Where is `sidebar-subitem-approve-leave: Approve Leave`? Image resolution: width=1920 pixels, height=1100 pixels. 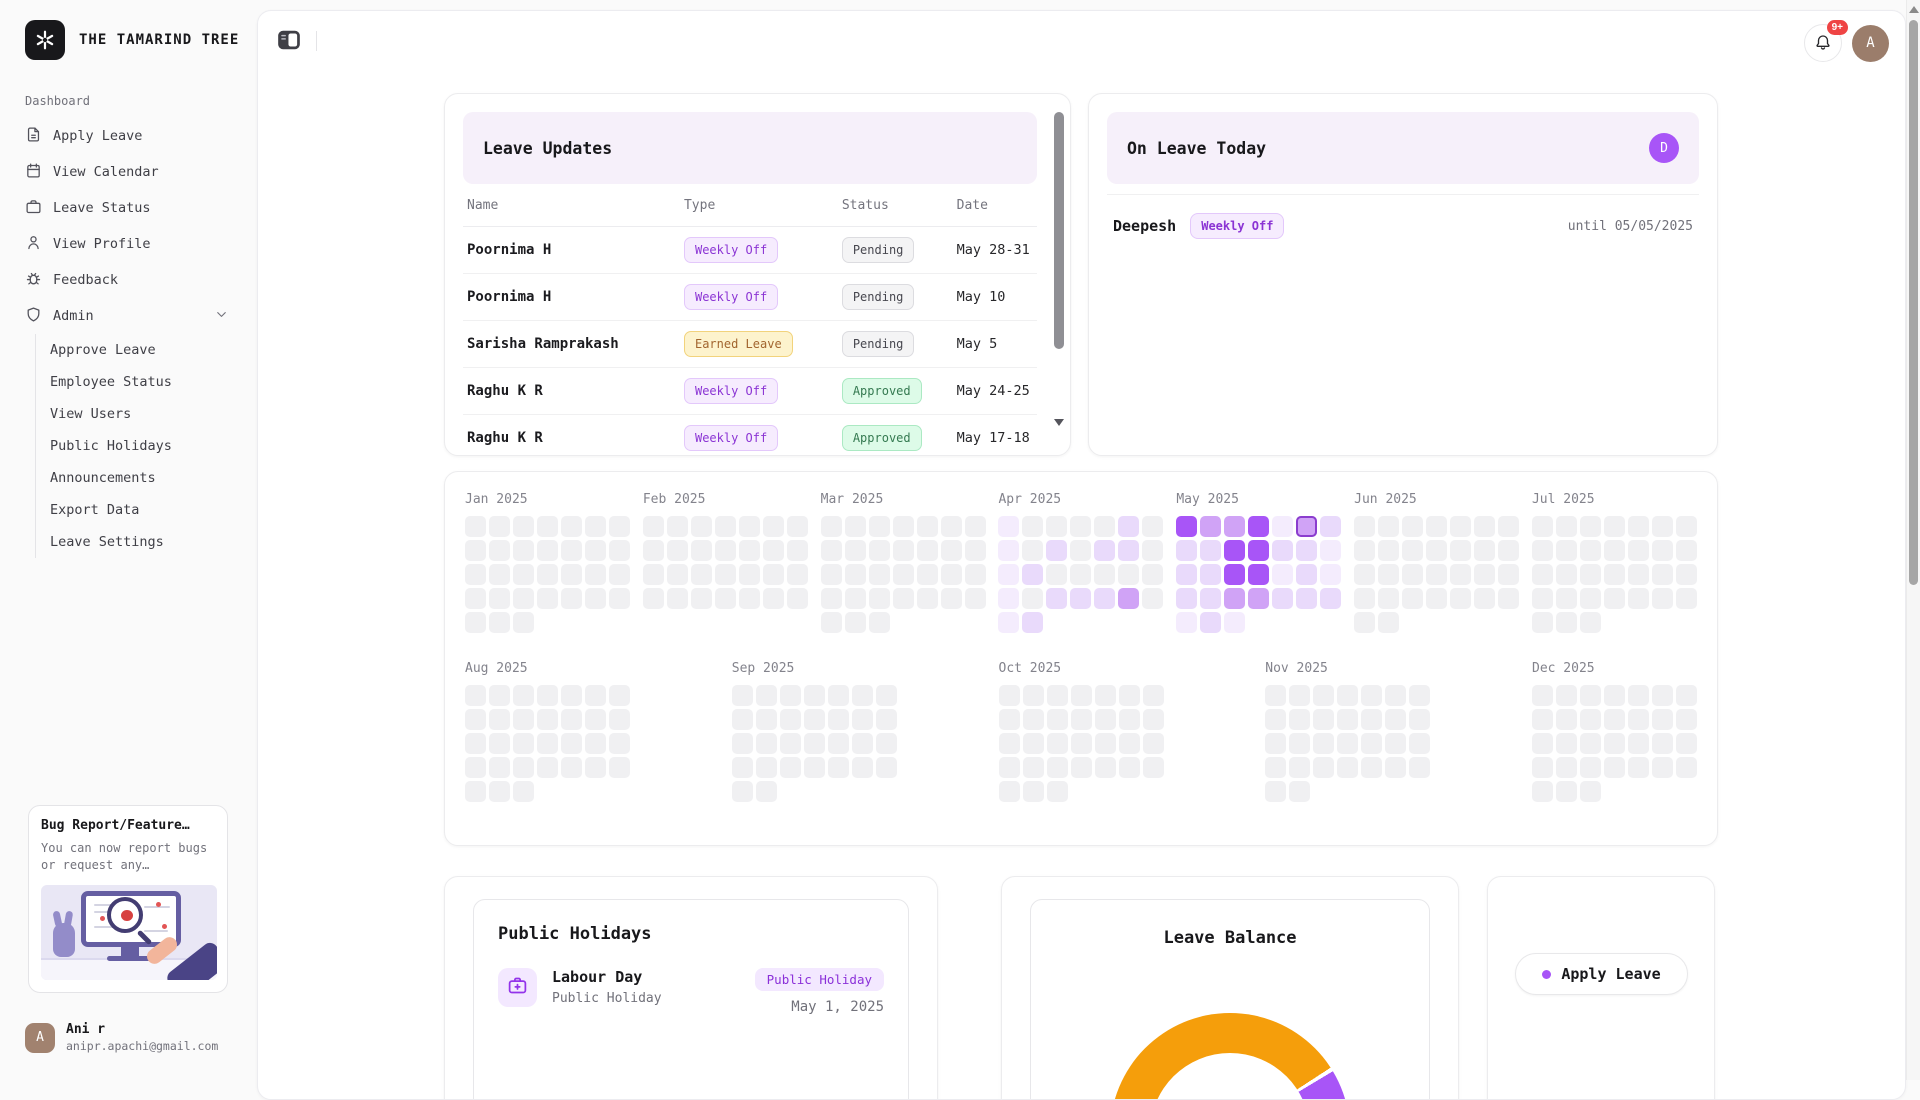 sidebar-subitem-approve-leave: Approve Leave is located at coordinates (103, 350).